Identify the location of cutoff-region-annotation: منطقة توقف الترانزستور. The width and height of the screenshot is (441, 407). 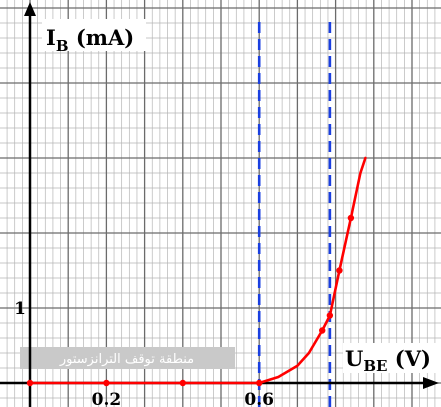
(127, 358).